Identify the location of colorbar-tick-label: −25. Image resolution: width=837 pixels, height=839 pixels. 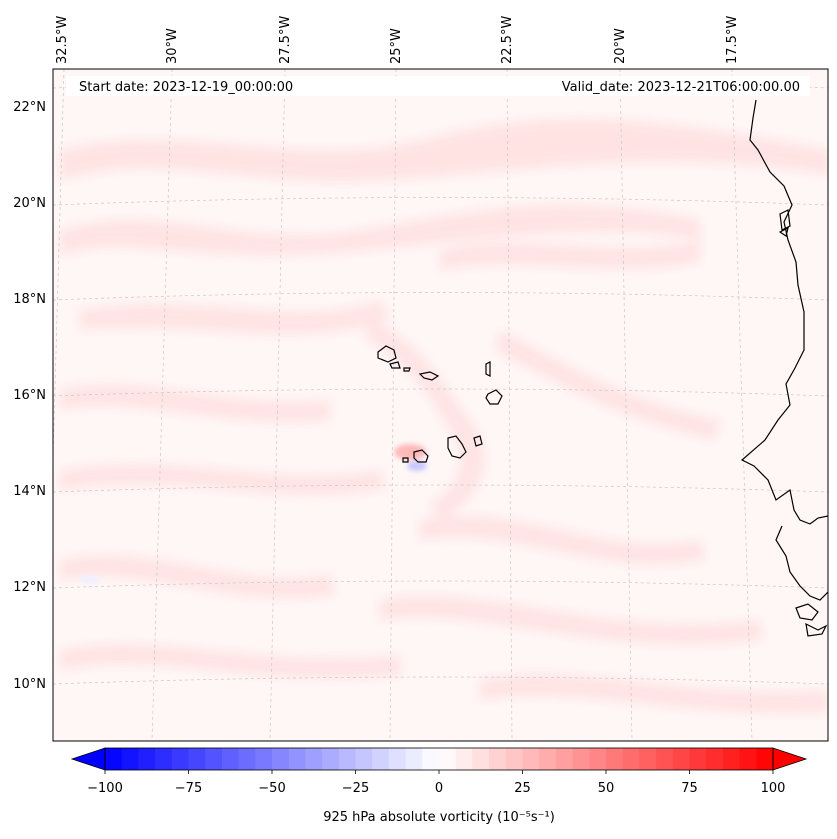
(355, 788).